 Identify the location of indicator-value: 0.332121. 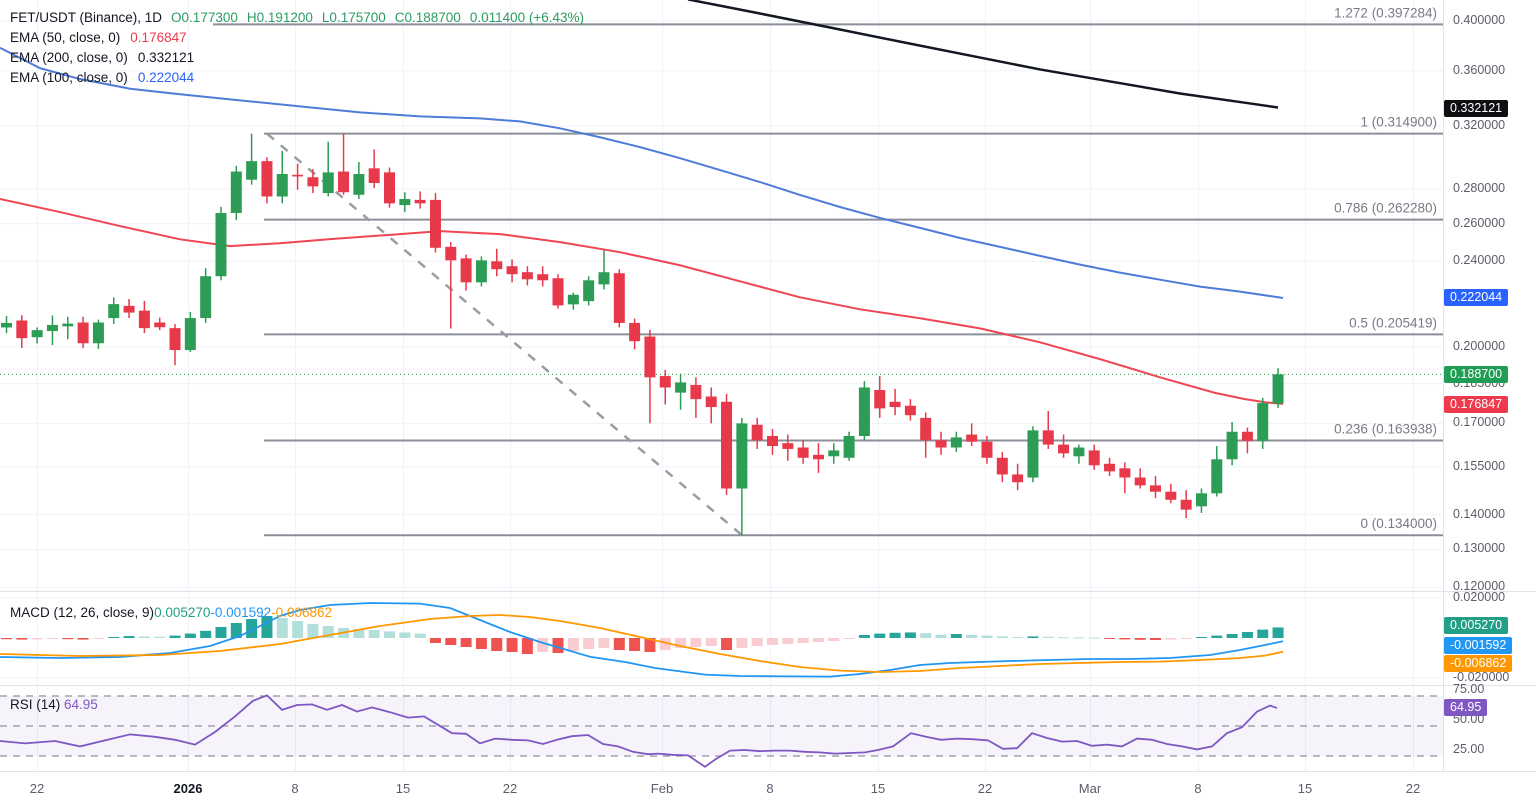
(166, 57).